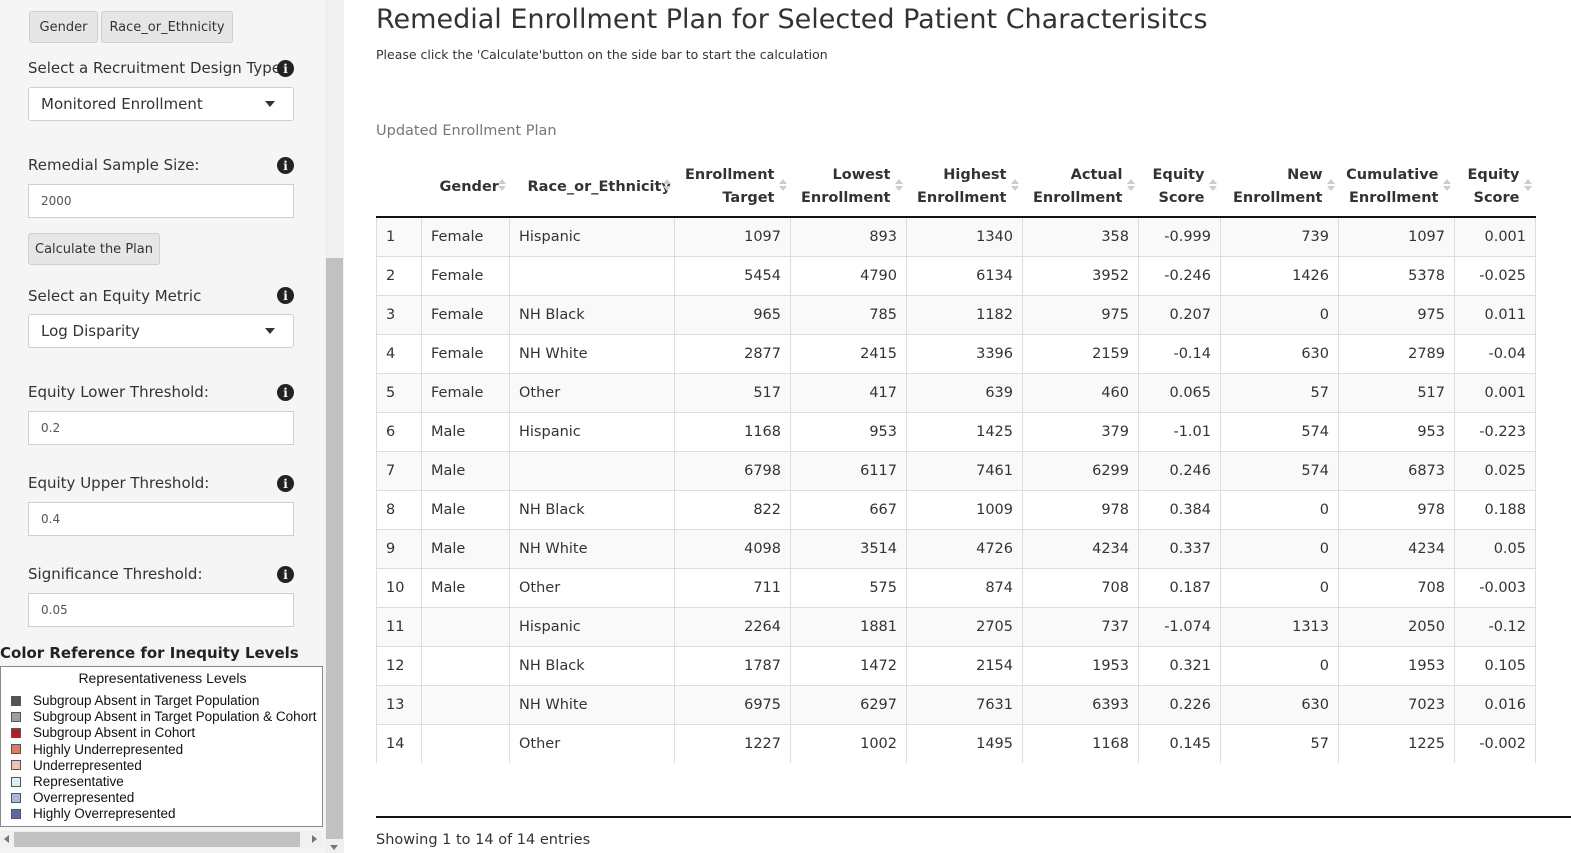  I want to click on table-cell: 7023, so click(1396, 704).